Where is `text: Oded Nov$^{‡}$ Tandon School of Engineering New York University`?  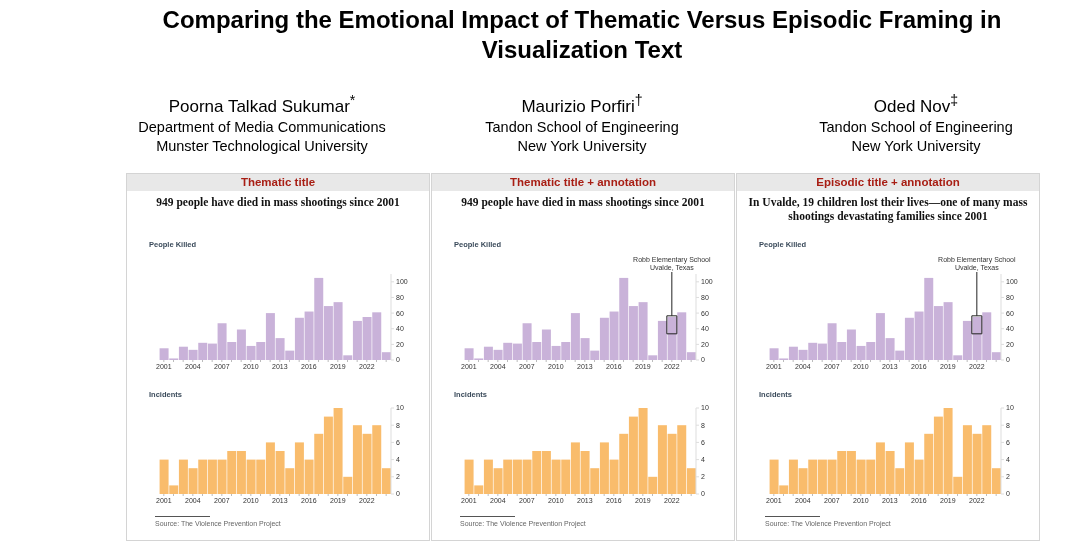 text: Oded Nov$^{‡}$ Tandon School of Engineering New York University is located at coordinates (916, 123).